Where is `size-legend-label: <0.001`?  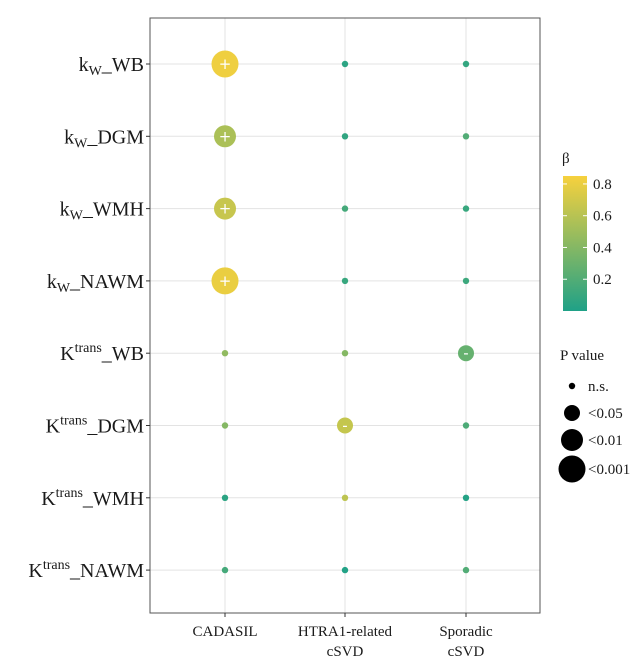
size-legend-label: <0.001 is located at coordinates (609, 470).